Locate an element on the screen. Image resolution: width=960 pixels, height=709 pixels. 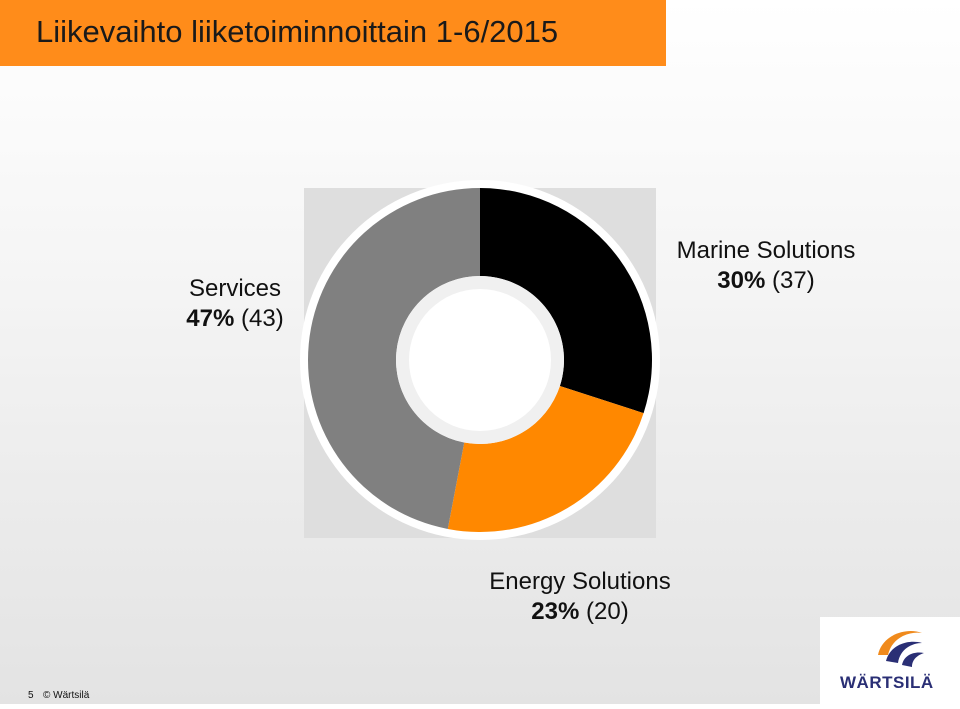
energy-percent: 23% is located at coordinates (555, 611).